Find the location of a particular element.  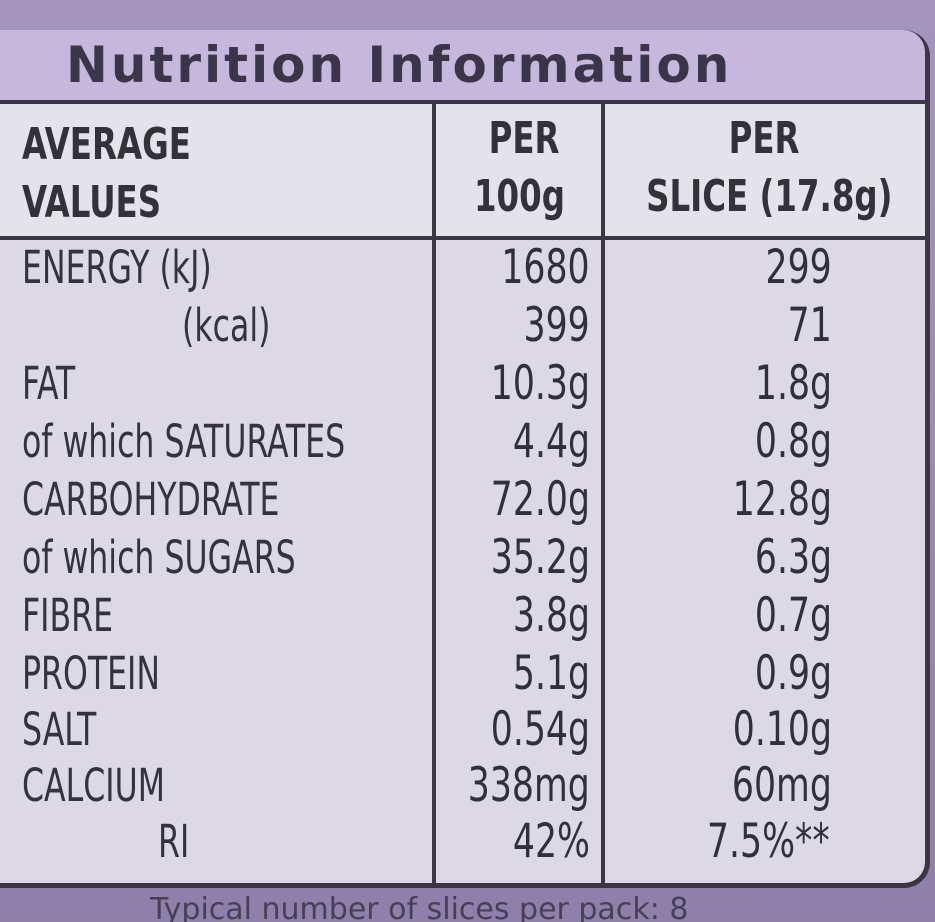

row-value-per-slice: 0.8g is located at coordinates (793, 441).